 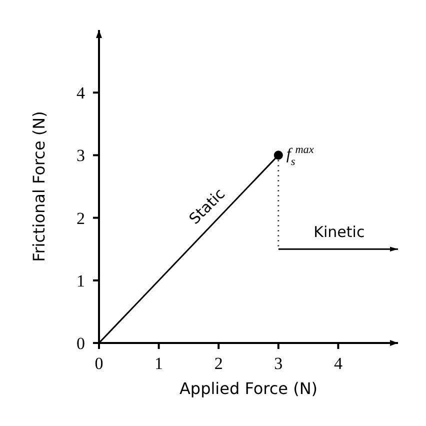 I want to click on x-axis-title: Applied Force (N), so click(x=248, y=388).